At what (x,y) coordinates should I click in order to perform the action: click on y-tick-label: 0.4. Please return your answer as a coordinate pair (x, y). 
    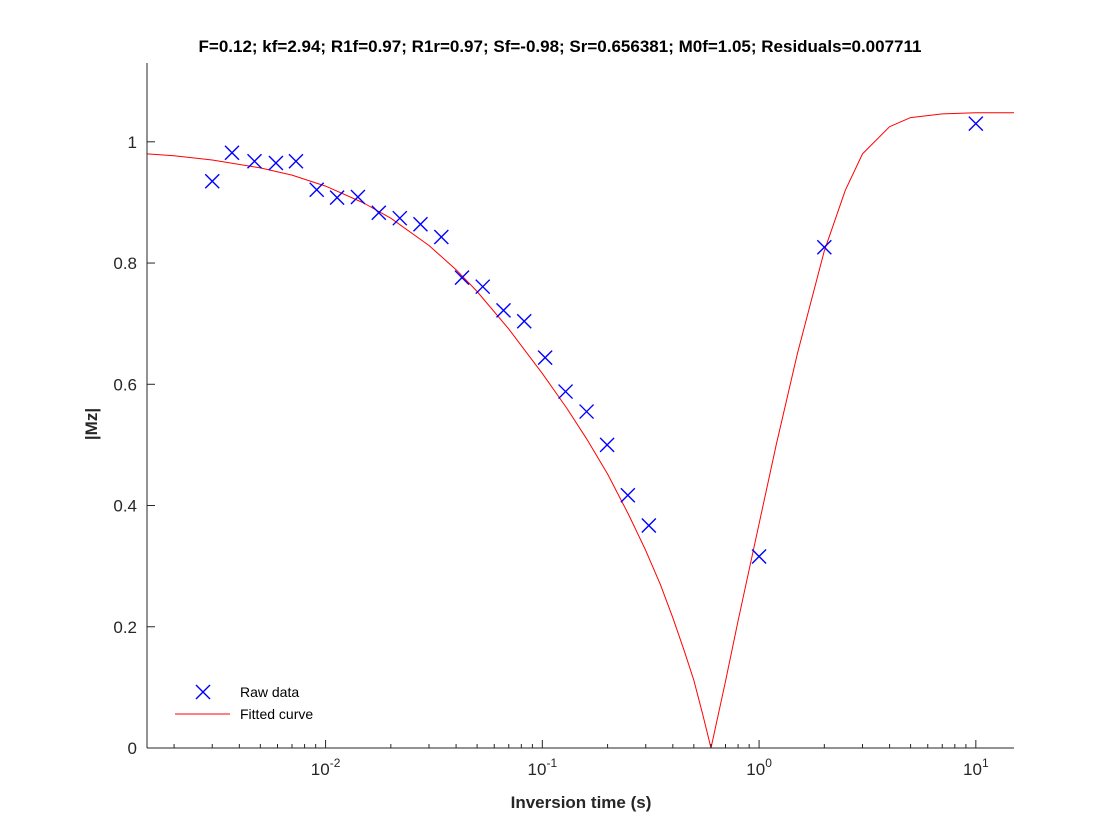
    Looking at the image, I should click on (125, 506).